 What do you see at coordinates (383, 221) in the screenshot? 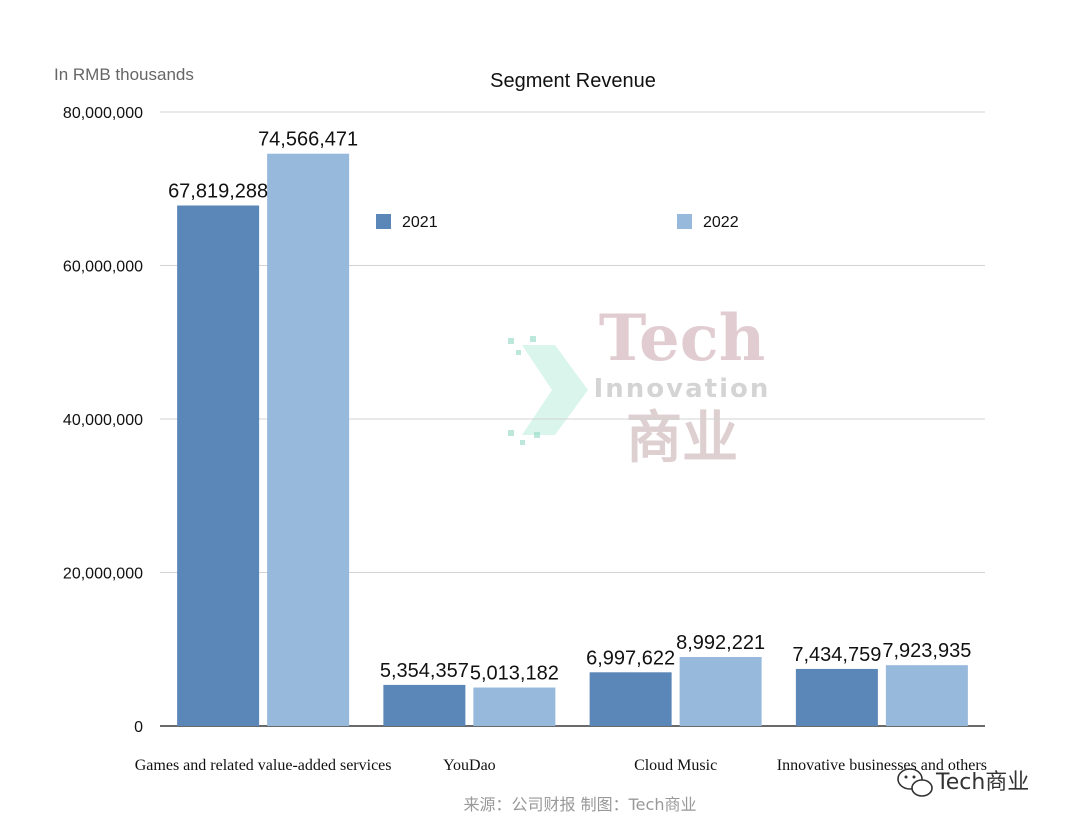
I see `legend-swatch-2021` at bounding box center [383, 221].